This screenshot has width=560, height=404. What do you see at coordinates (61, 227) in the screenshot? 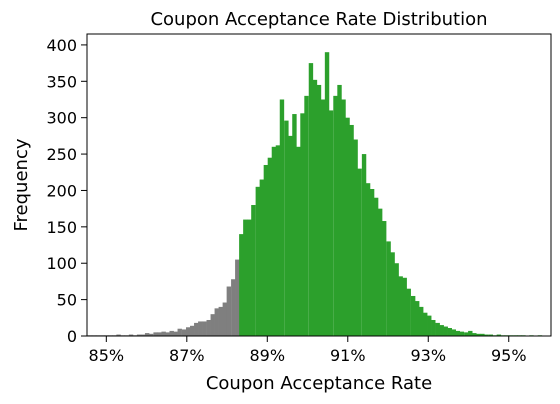
I see `y-tick-label: 150` at bounding box center [61, 227].